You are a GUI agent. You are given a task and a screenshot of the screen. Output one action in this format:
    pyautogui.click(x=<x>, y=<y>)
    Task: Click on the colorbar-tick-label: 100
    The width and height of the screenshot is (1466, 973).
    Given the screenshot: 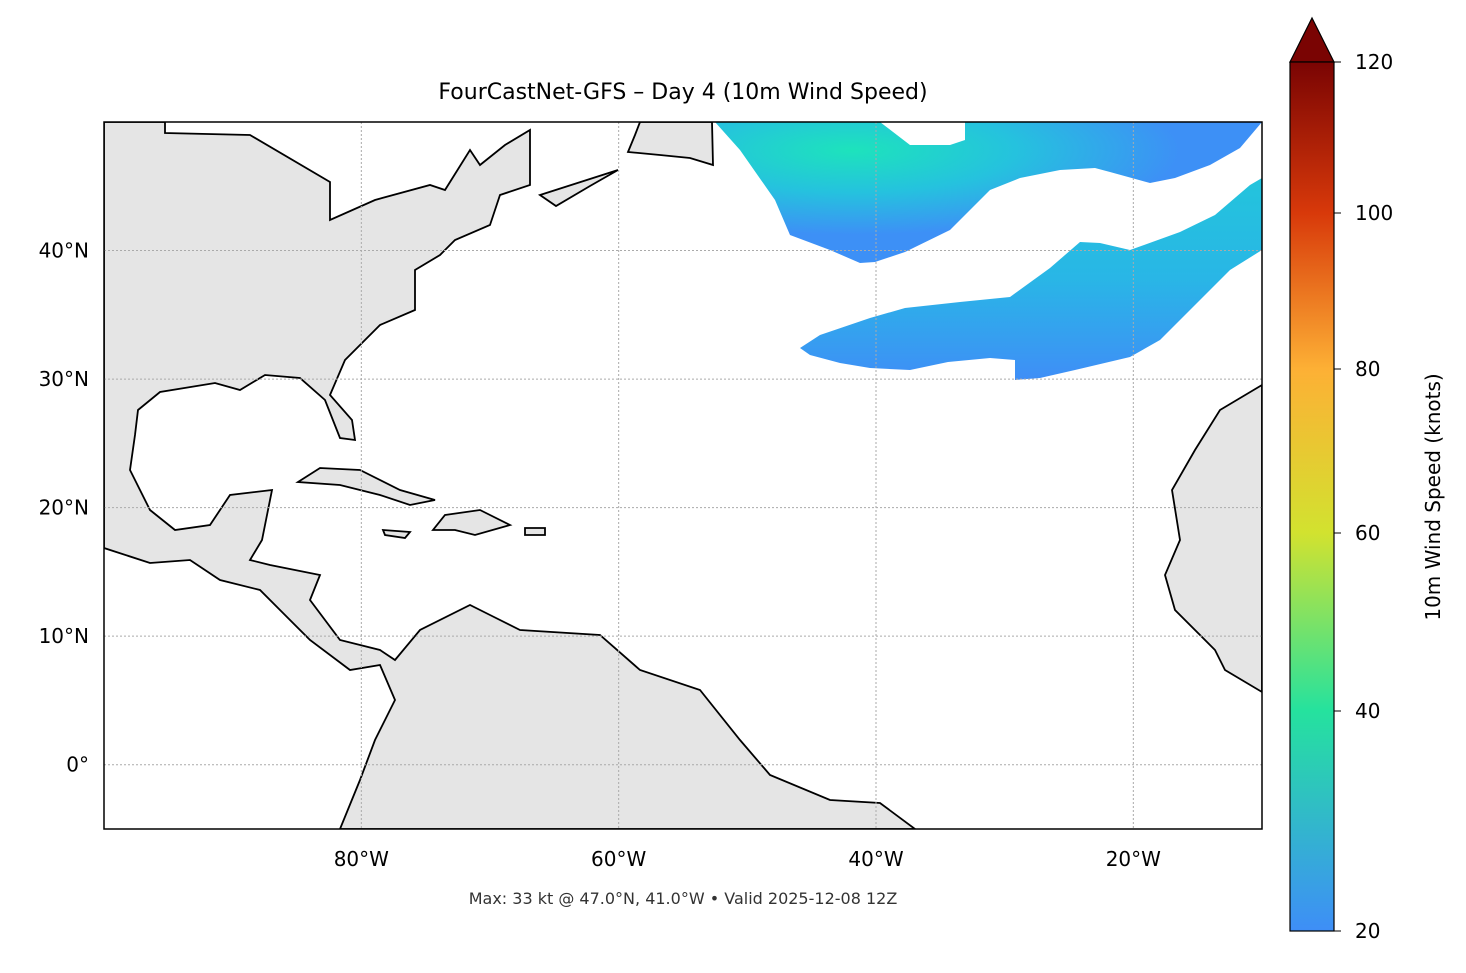 What is the action you would take?
    pyautogui.click(x=1374, y=213)
    